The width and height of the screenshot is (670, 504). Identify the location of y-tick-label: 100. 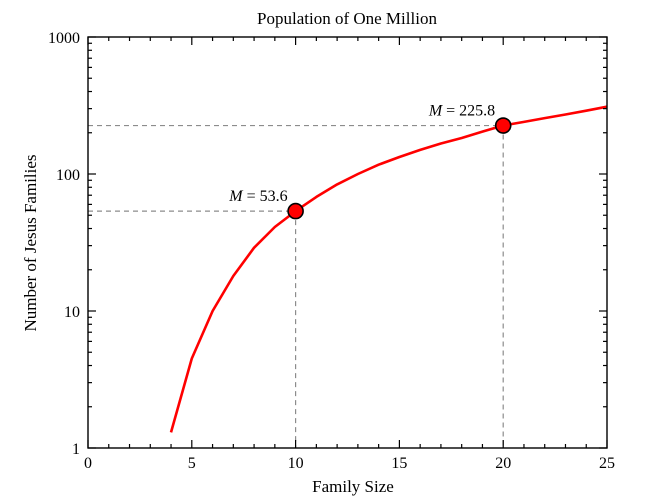
(68, 175).